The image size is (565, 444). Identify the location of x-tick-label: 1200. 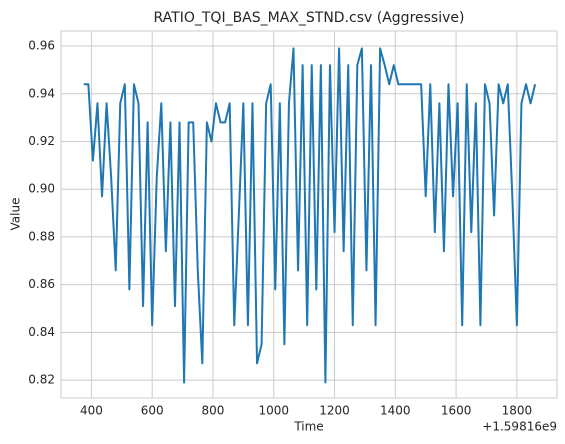
(334, 411).